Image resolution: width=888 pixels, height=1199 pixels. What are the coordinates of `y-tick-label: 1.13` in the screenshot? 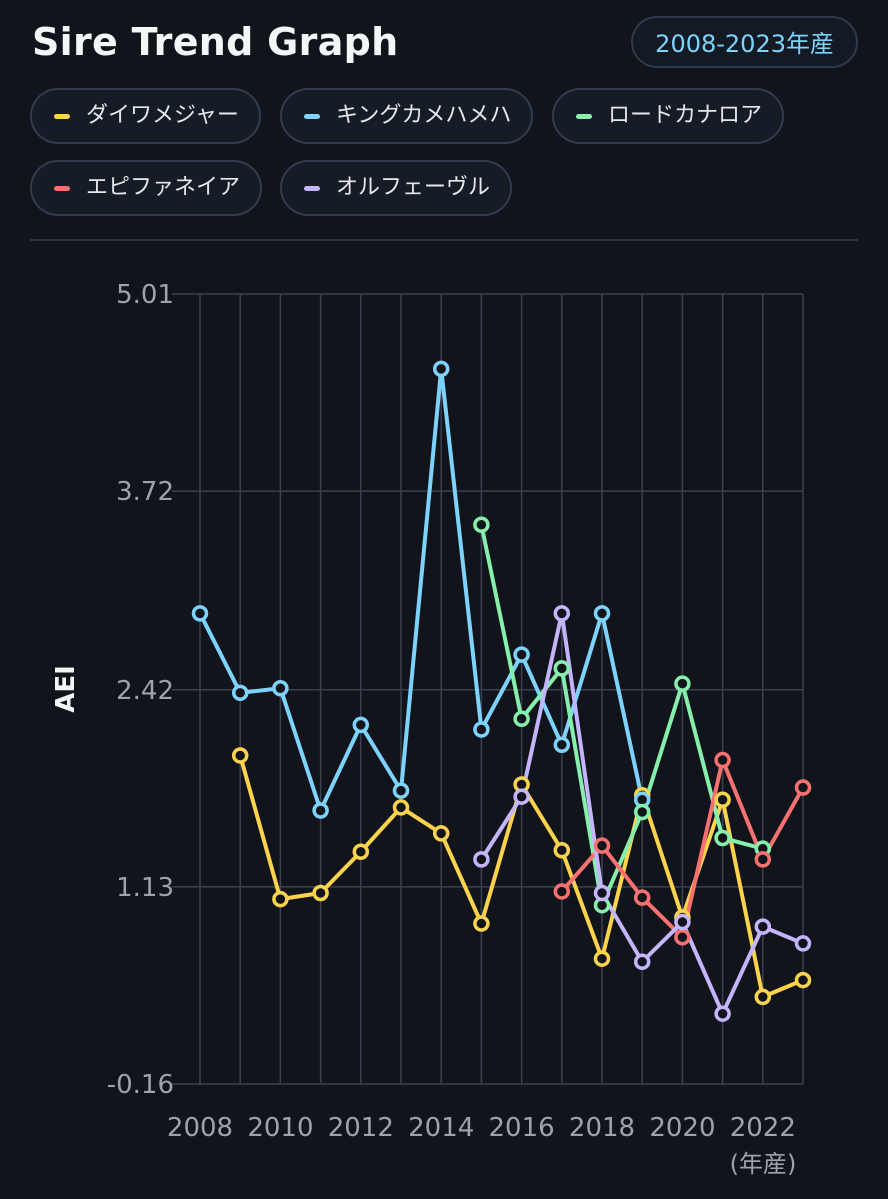 It's located at (145, 888).